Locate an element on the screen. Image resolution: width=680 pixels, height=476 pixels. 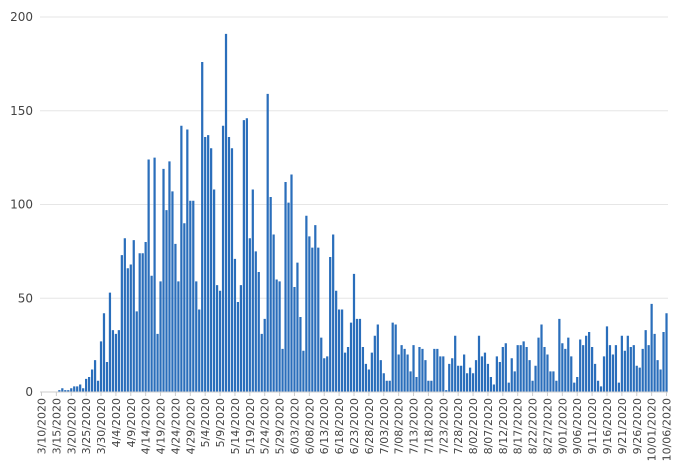
x-tick-label: 3/10/2020 is located at coordinates (41, 426).